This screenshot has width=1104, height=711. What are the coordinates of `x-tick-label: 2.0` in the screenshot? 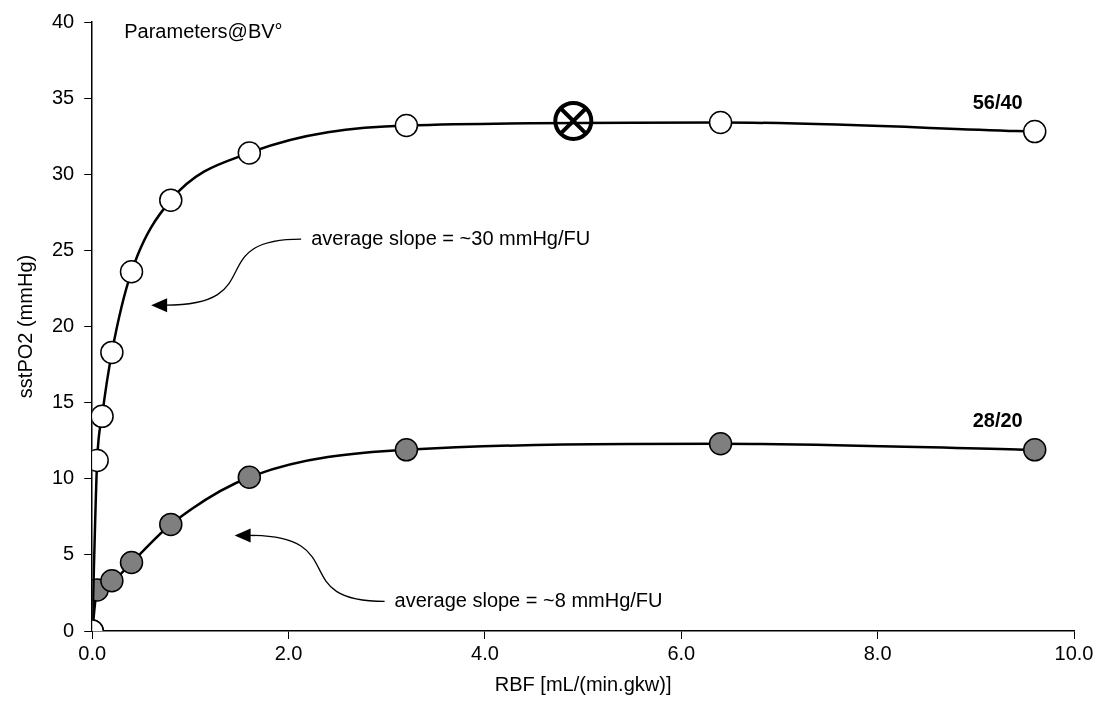 It's located at (288, 652).